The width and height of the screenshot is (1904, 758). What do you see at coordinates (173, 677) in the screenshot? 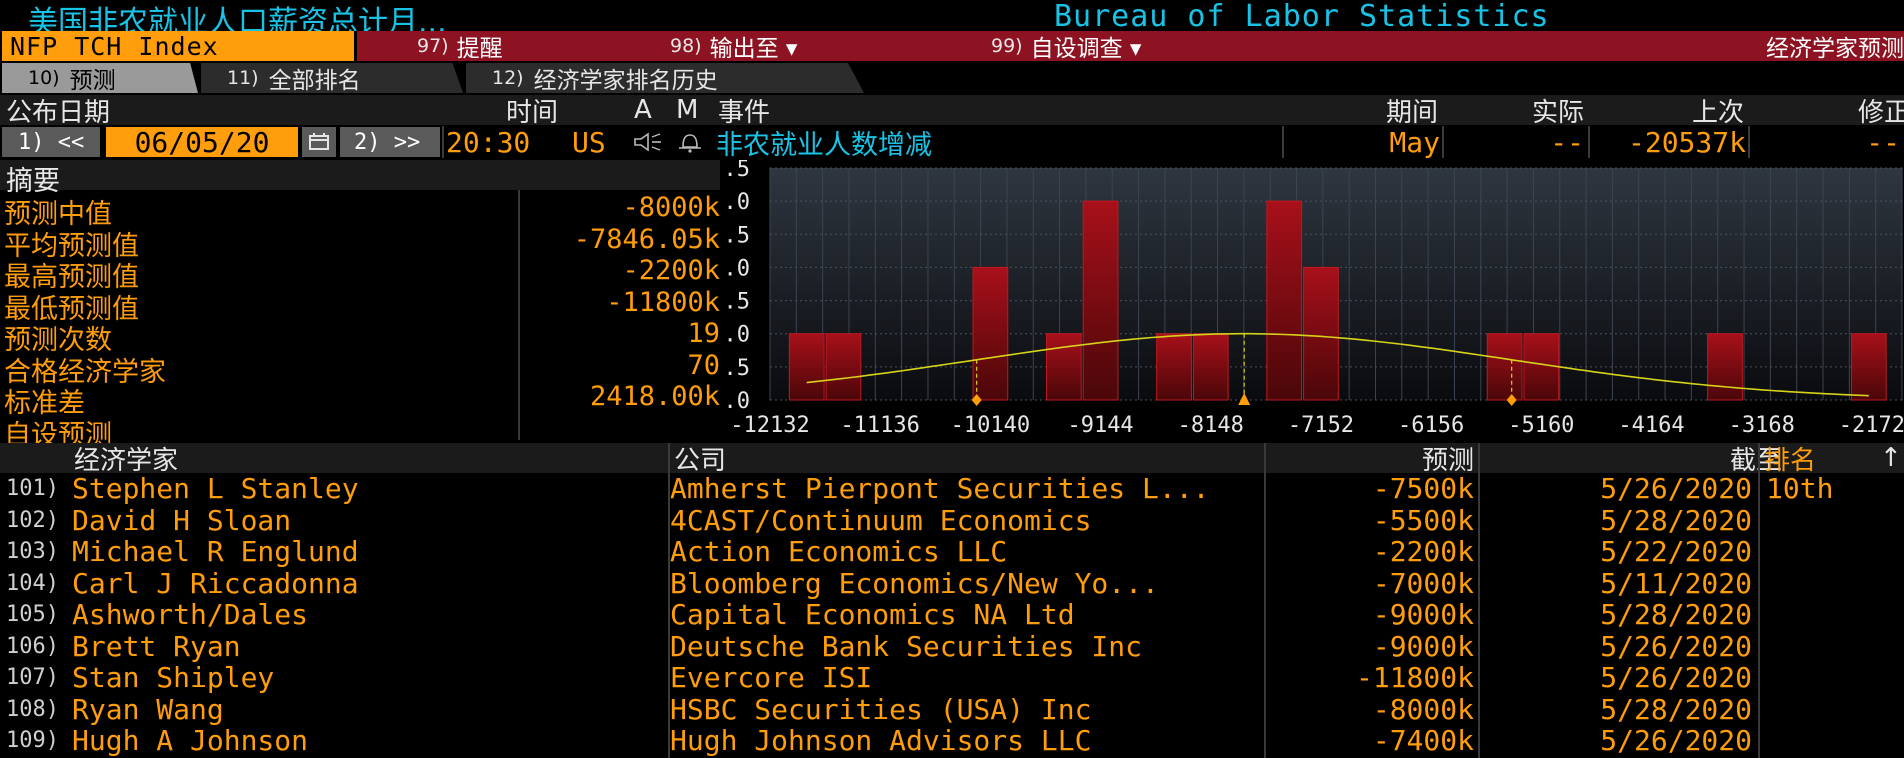
I see `economist-name: Stan Shipley` at bounding box center [173, 677].